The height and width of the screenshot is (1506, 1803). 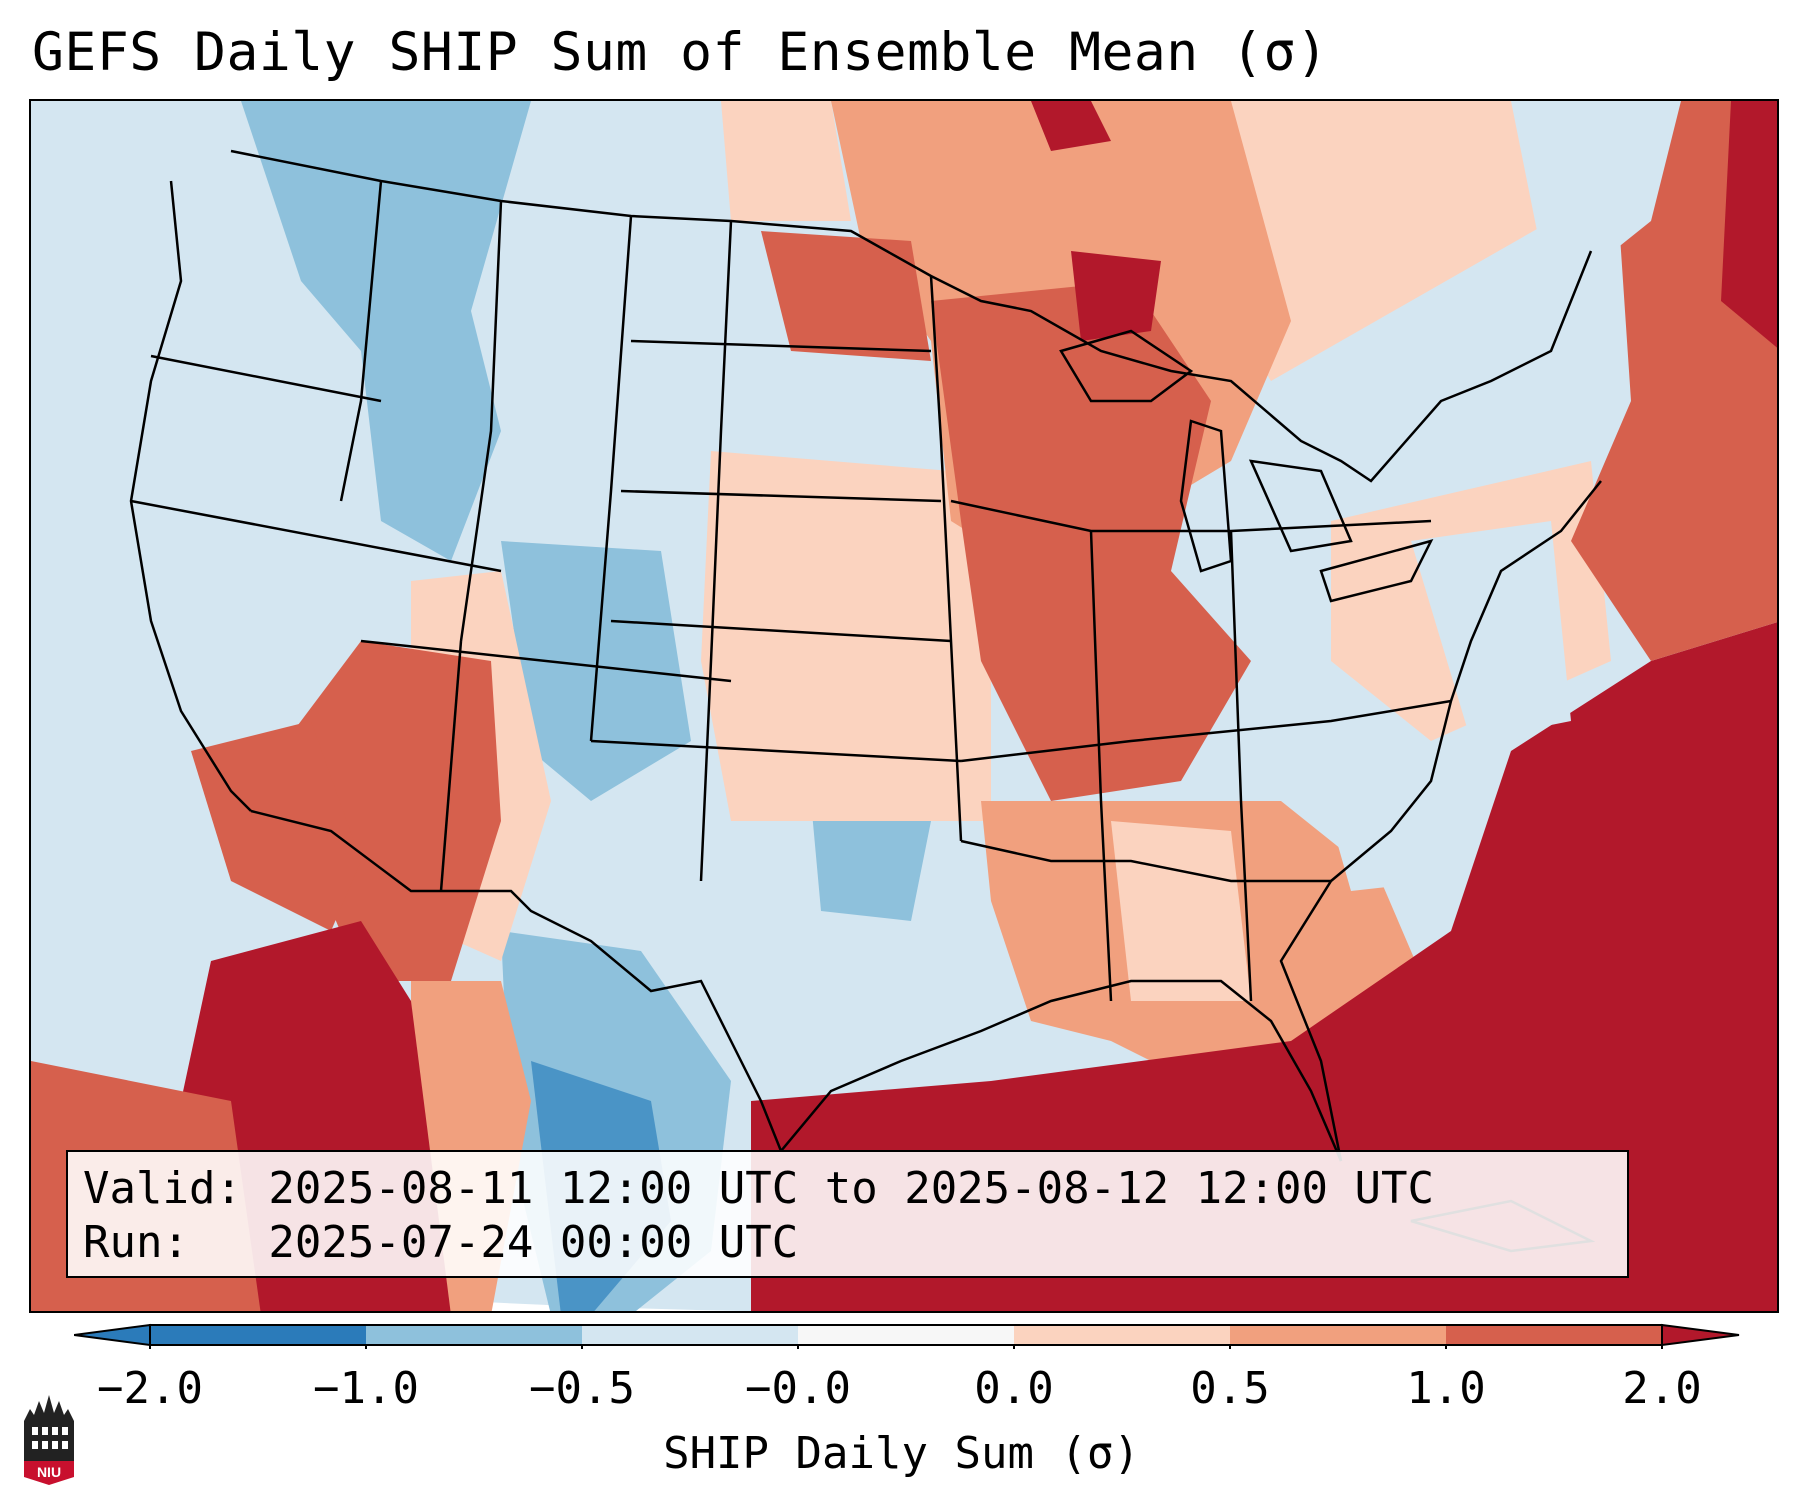 I want to click on nd-sd-line, so click(x=781, y=346).